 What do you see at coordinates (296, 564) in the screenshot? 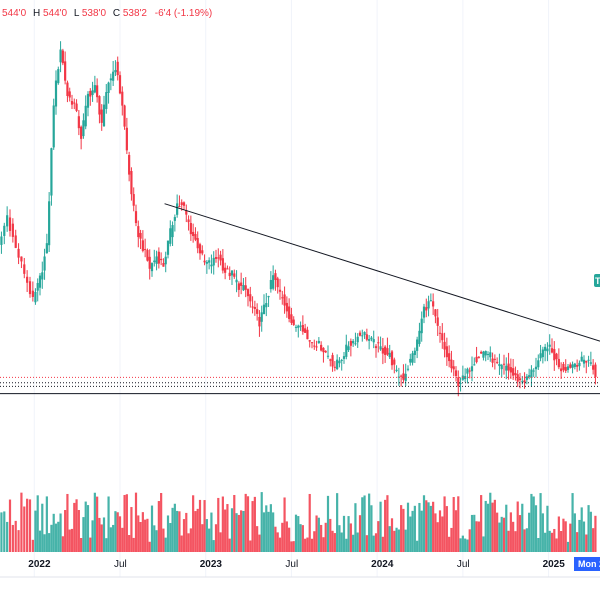
I see `time-axis: 2022 Jul 2023 Jul 2024 Jul 2025` at bounding box center [296, 564].